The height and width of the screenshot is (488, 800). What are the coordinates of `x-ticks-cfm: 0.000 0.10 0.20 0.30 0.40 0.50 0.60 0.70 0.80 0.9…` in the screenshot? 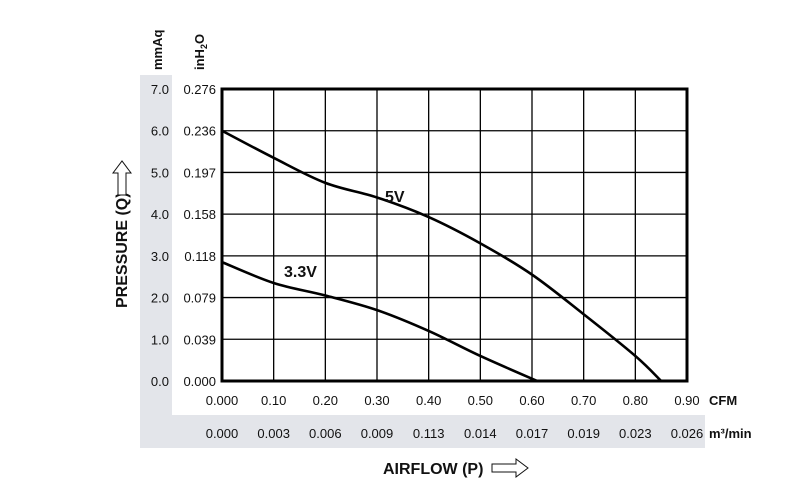 It's located at (453, 400).